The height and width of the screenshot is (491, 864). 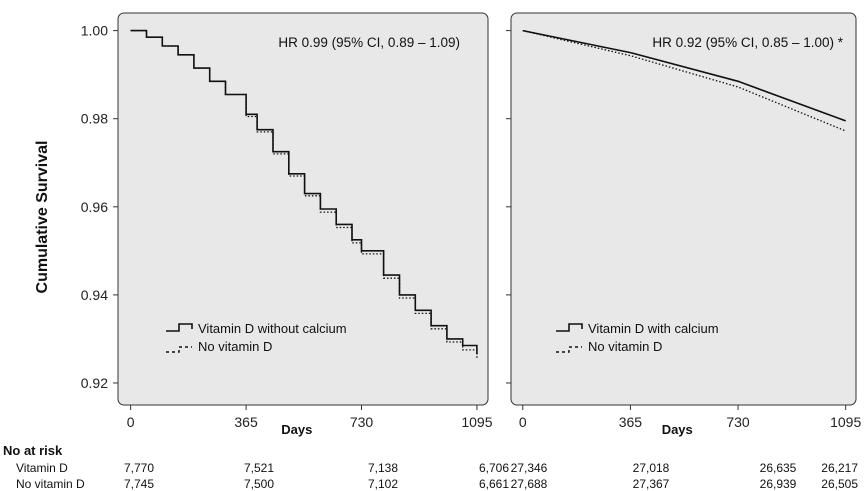 What do you see at coordinates (369, 42) in the screenshot?
I see `hazard-ratio-annotation: HR 0.99 (95% CI, 0.89 – 1.09)` at bounding box center [369, 42].